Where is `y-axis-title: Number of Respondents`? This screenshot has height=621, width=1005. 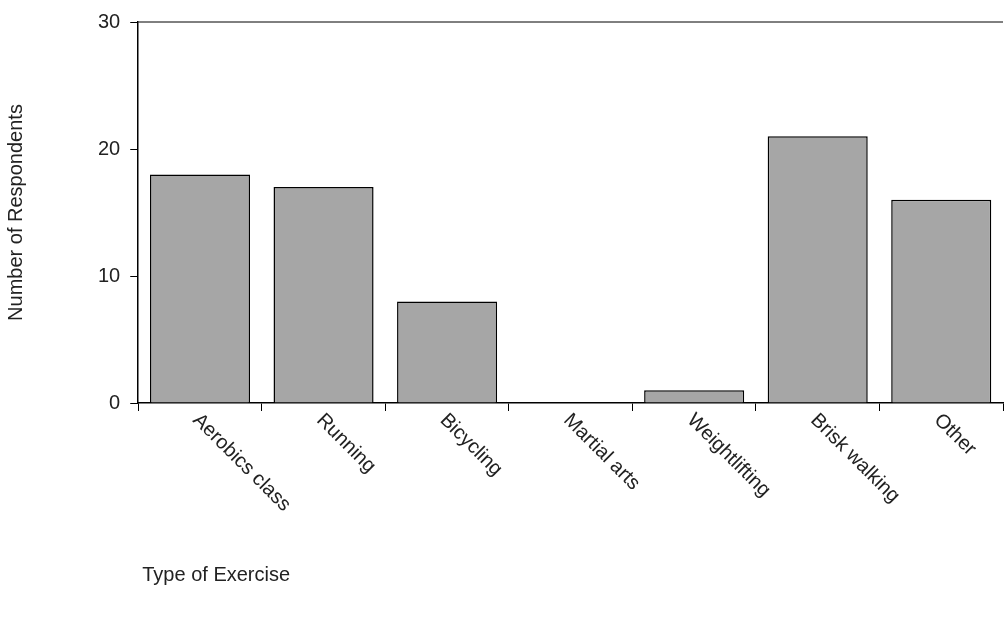 y-axis-title: Number of Respondents is located at coordinates (14, 212).